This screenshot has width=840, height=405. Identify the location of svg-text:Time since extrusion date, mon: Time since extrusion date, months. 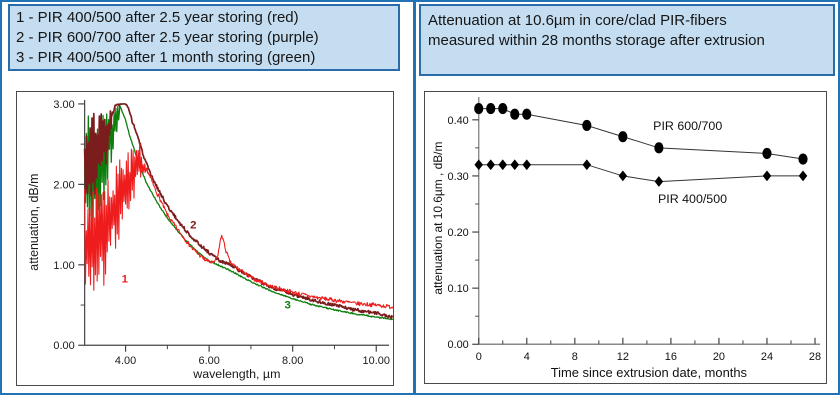
(649, 372).